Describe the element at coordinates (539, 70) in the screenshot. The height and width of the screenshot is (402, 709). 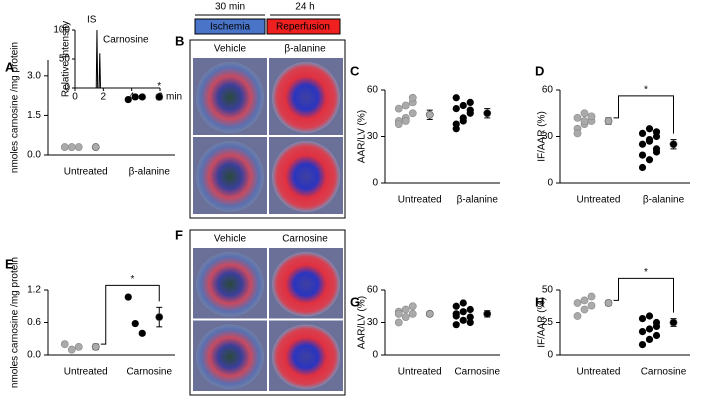
I see `panel-label: D` at that location.